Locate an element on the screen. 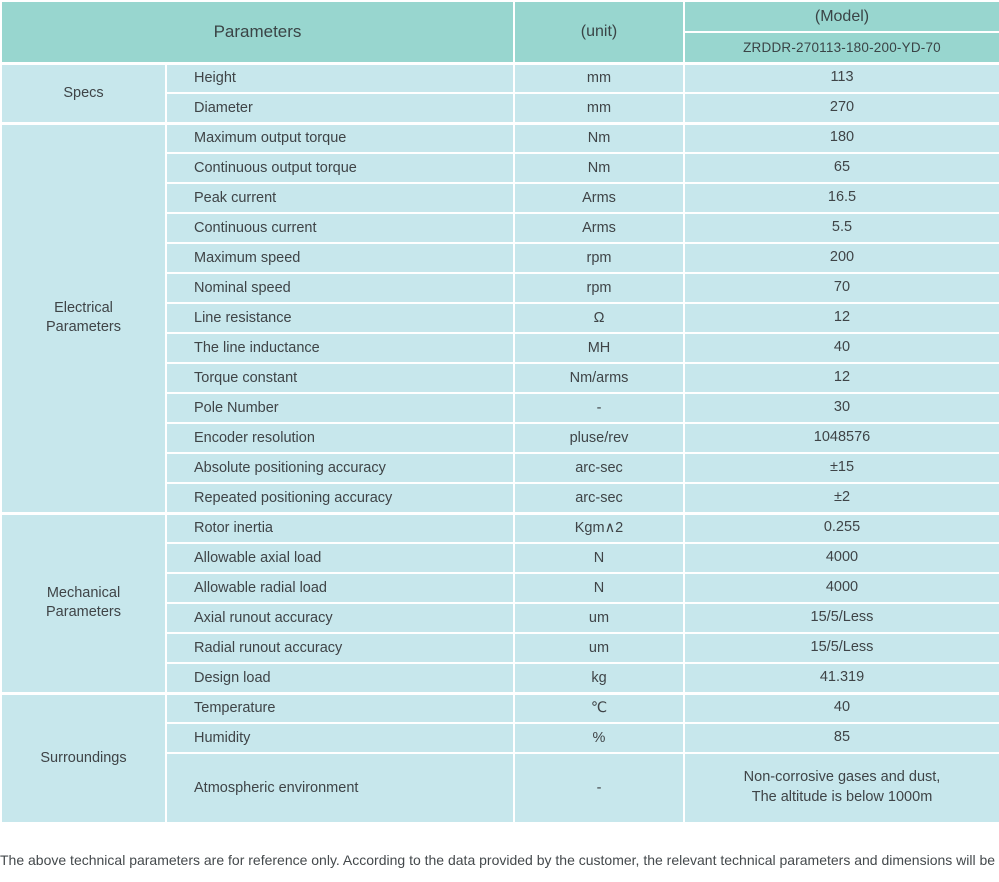 The height and width of the screenshot is (882, 999). value-cell: ±2 is located at coordinates (841, 498).